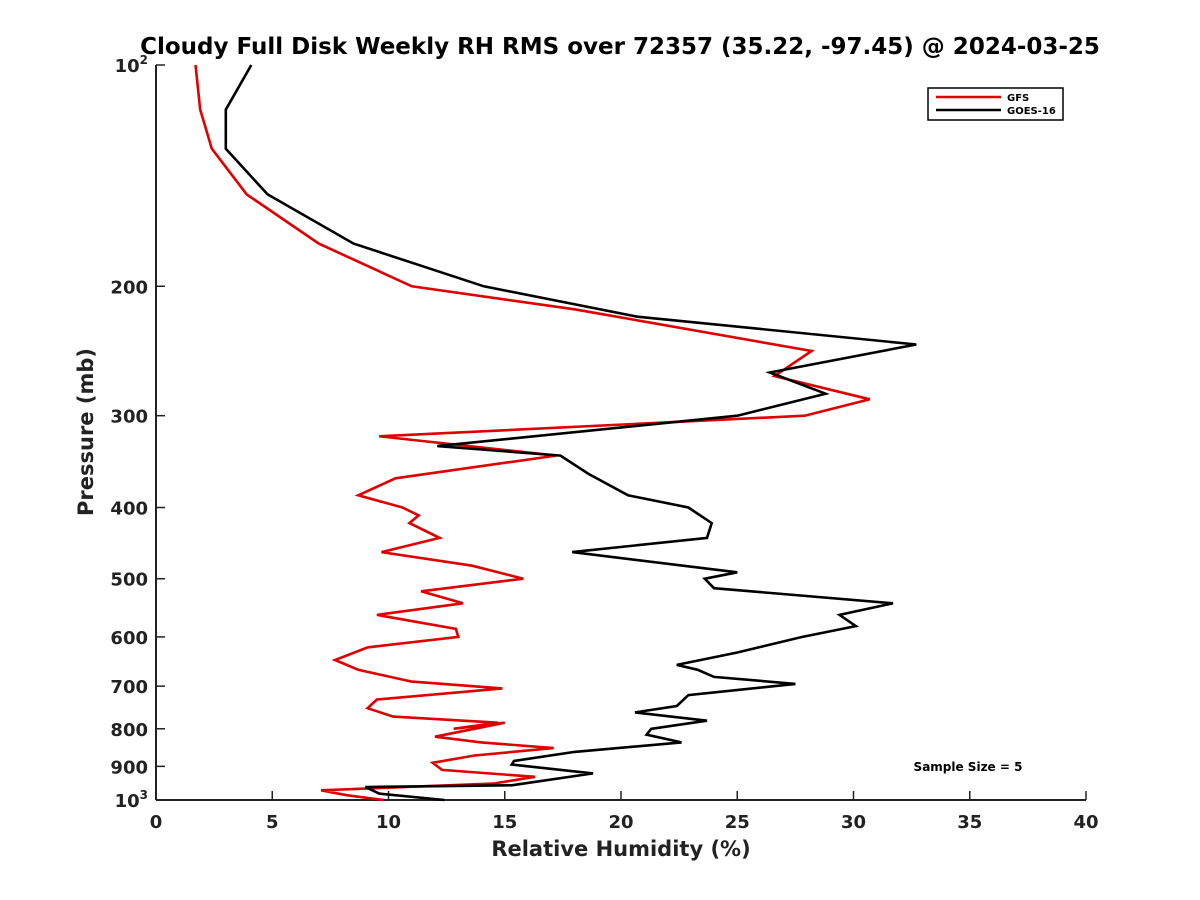  Describe the element at coordinates (129, 509) in the screenshot. I see `y-tick-label: 400` at that location.